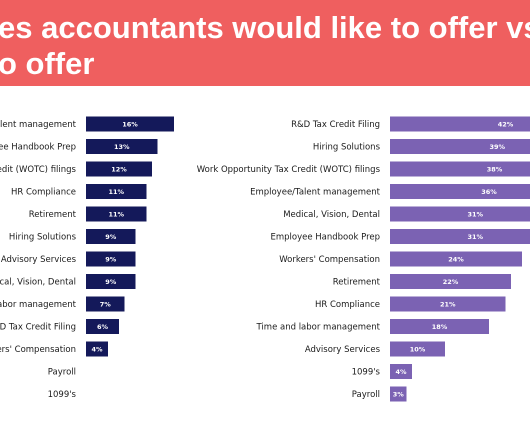 This screenshot has height=442, width=530. I want to click on right-bar-payroll, so click(398, 394).